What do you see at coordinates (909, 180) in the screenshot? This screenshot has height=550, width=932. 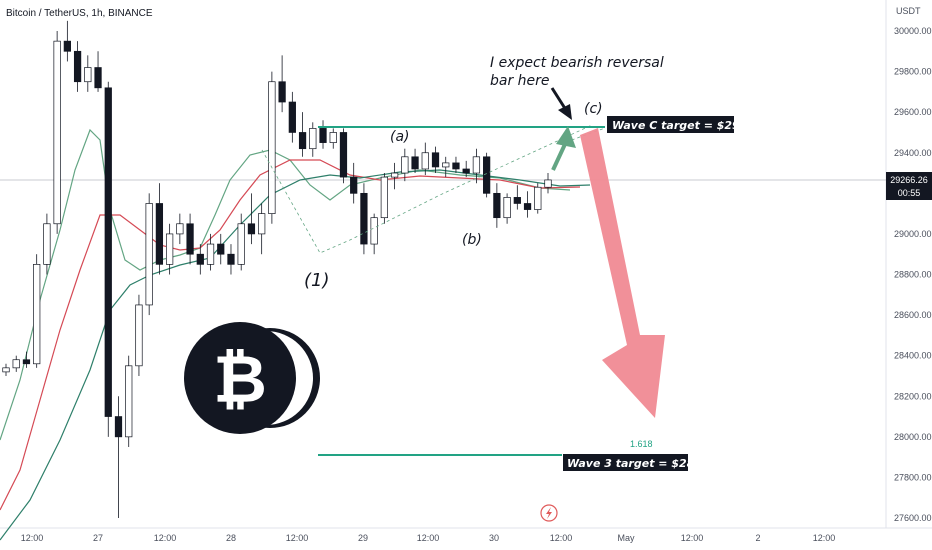 I see `price-tag-value: 29266.26` at bounding box center [909, 180].